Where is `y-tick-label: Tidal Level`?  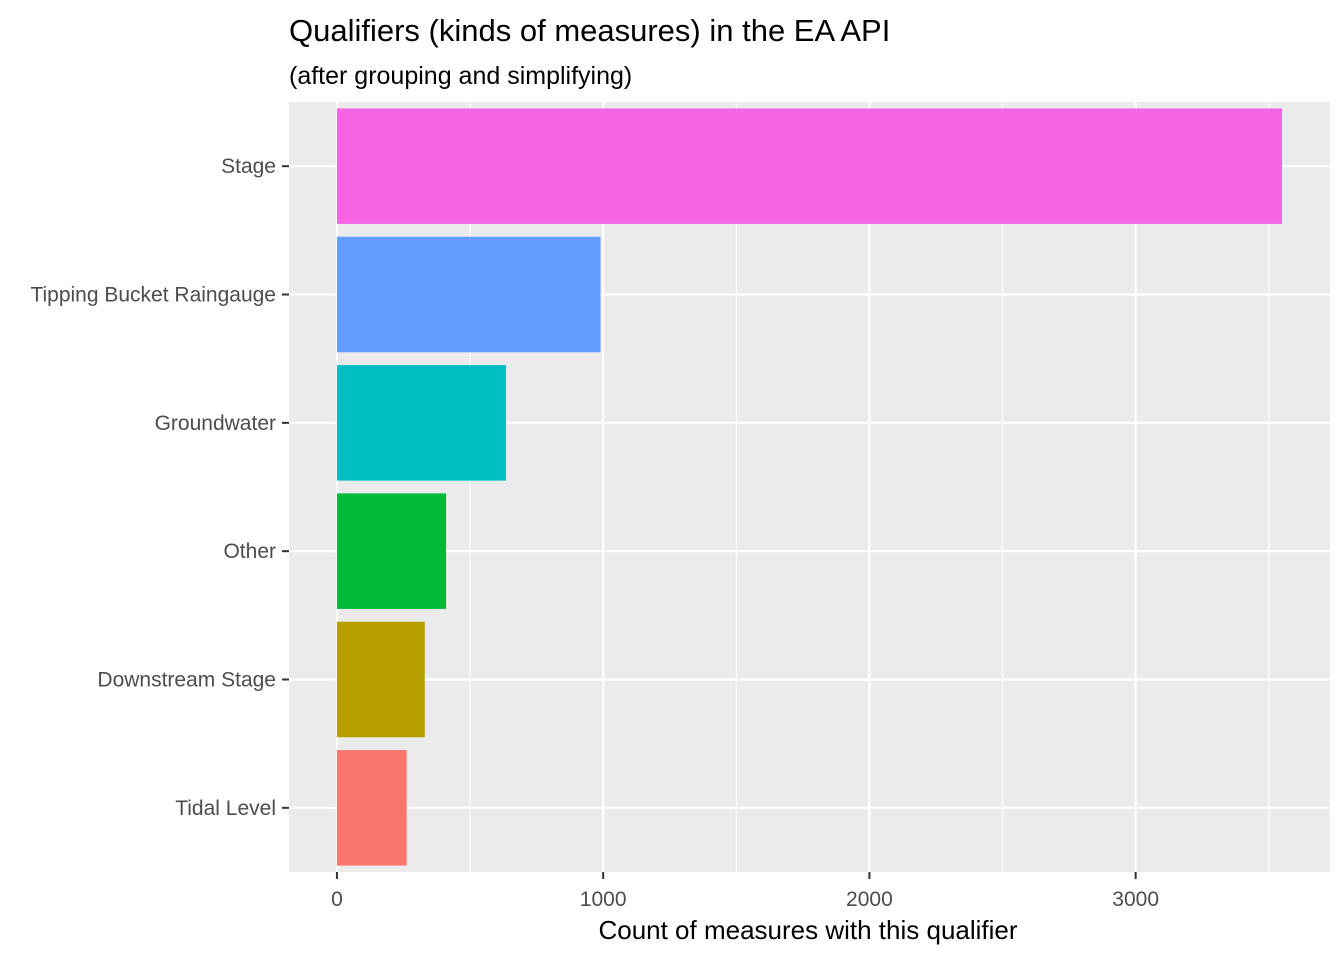
y-tick-label: Tidal Level is located at coordinates (225, 808).